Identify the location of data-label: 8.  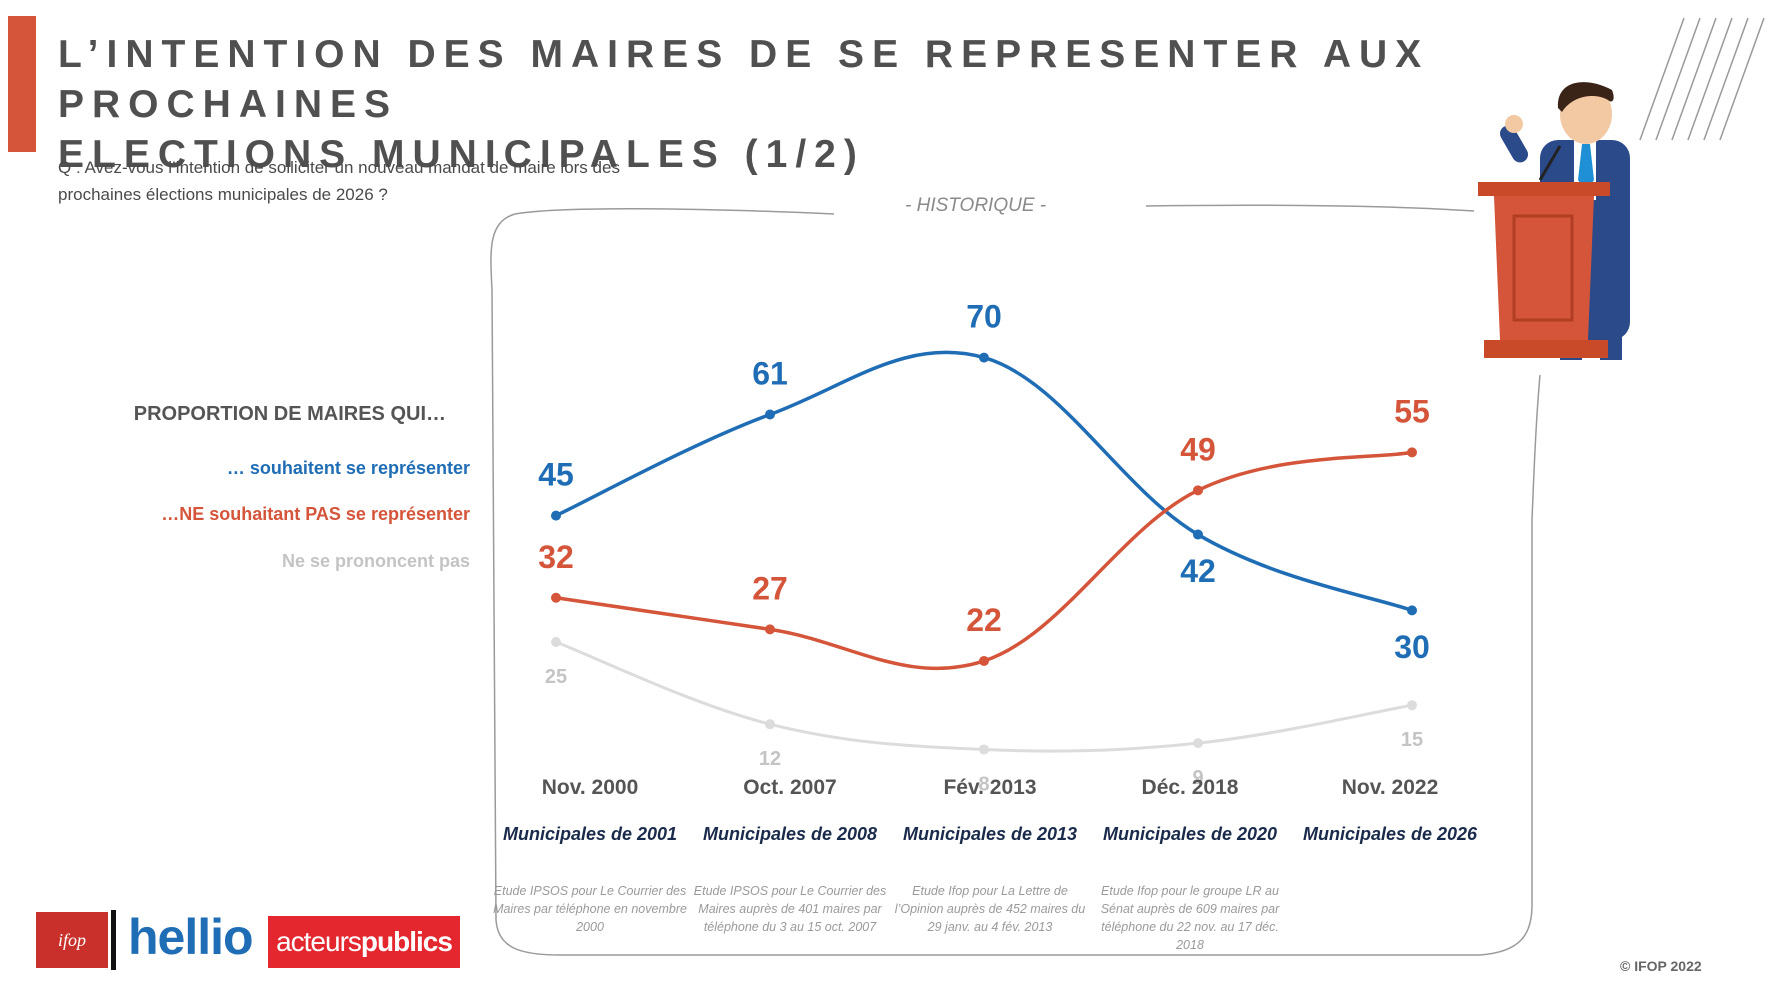
(983, 784).